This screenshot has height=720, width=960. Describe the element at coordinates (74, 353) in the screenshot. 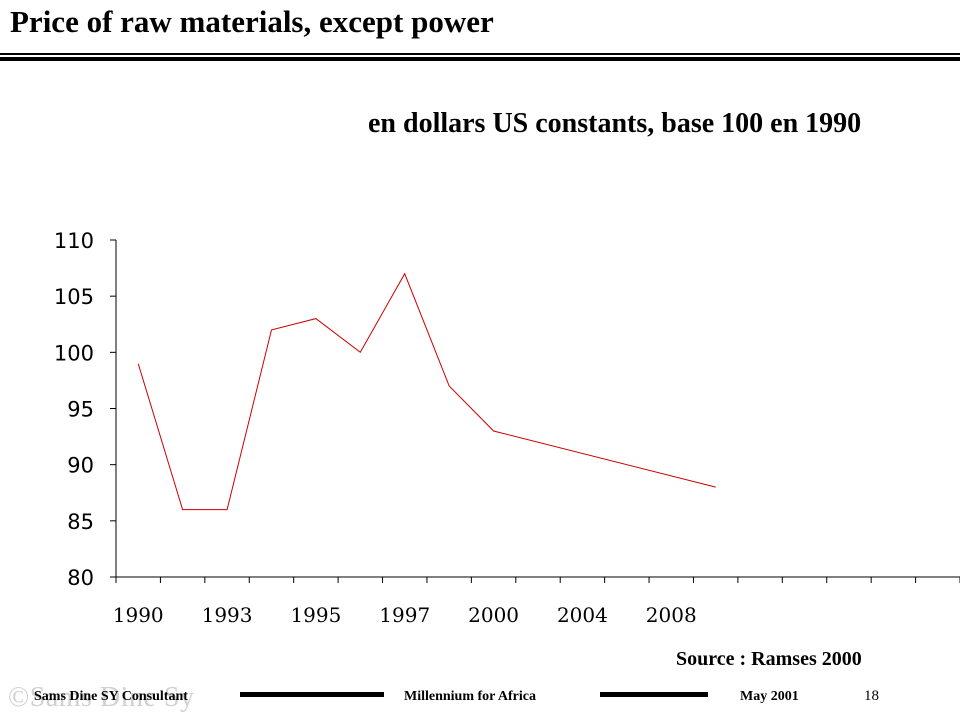

I see `y-tick-label: 100` at that location.